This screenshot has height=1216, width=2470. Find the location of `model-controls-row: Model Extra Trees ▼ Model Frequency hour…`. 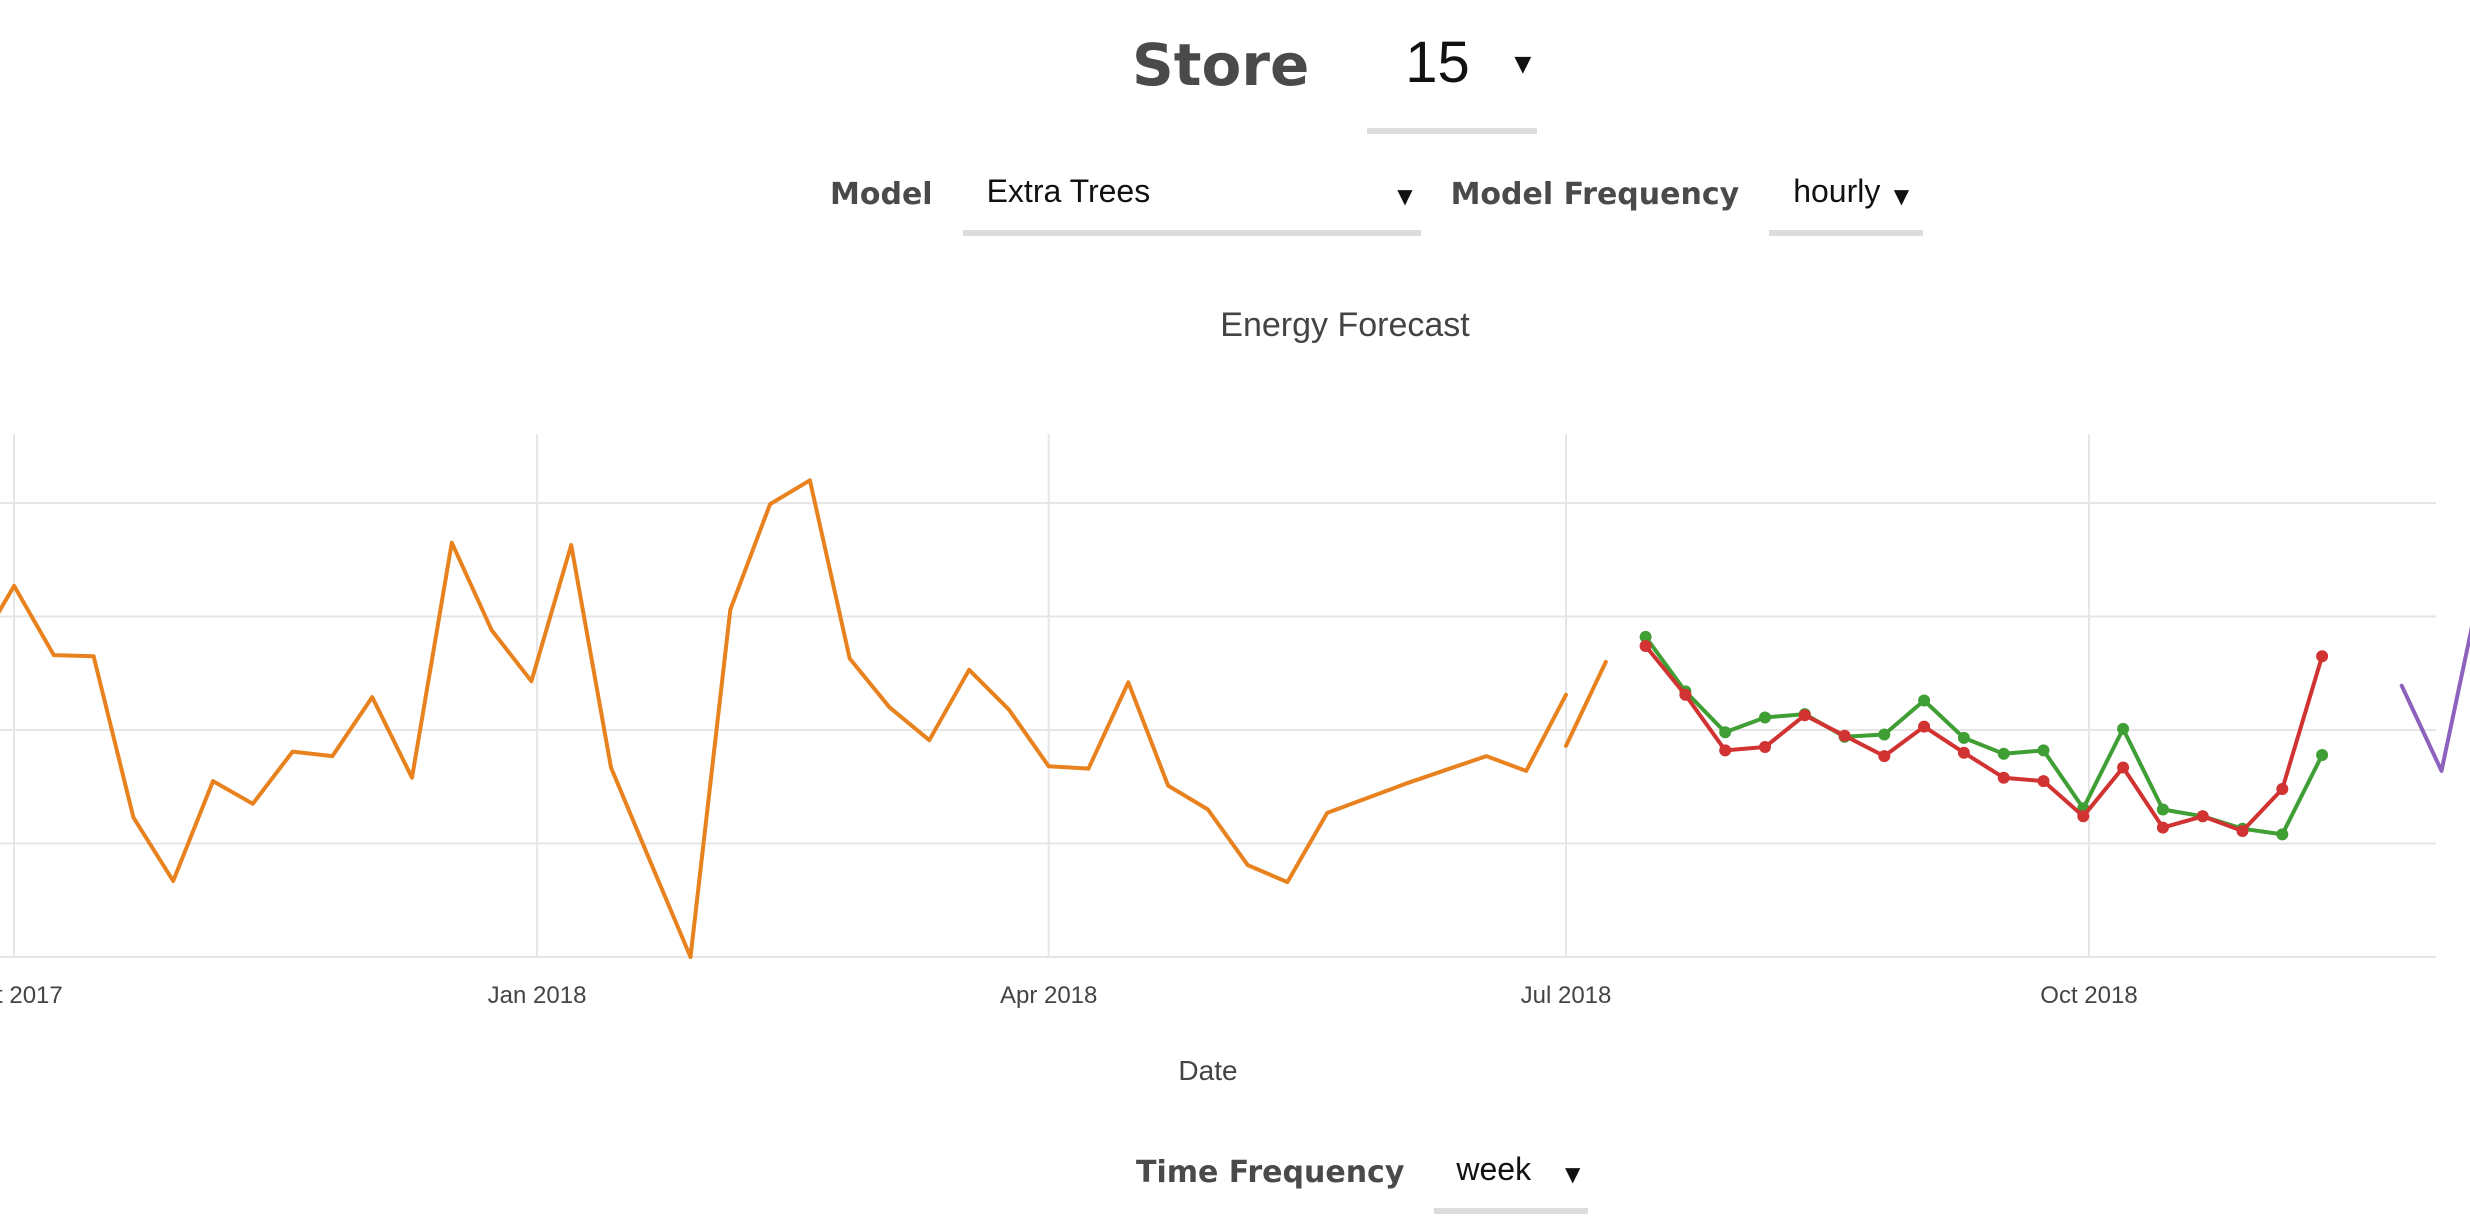

model-controls-row: Model Extra Trees ▼ Model Frequency hour… is located at coordinates (1377, 200).